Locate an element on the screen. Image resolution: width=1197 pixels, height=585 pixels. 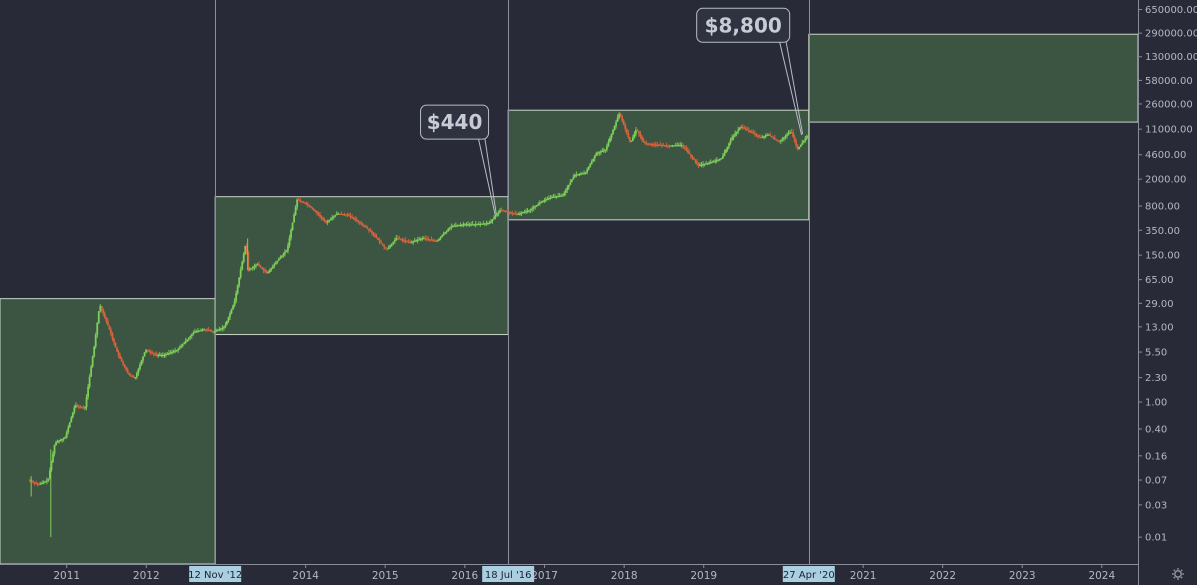
callout-label: $8,800 is located at coordinates (743, 25).